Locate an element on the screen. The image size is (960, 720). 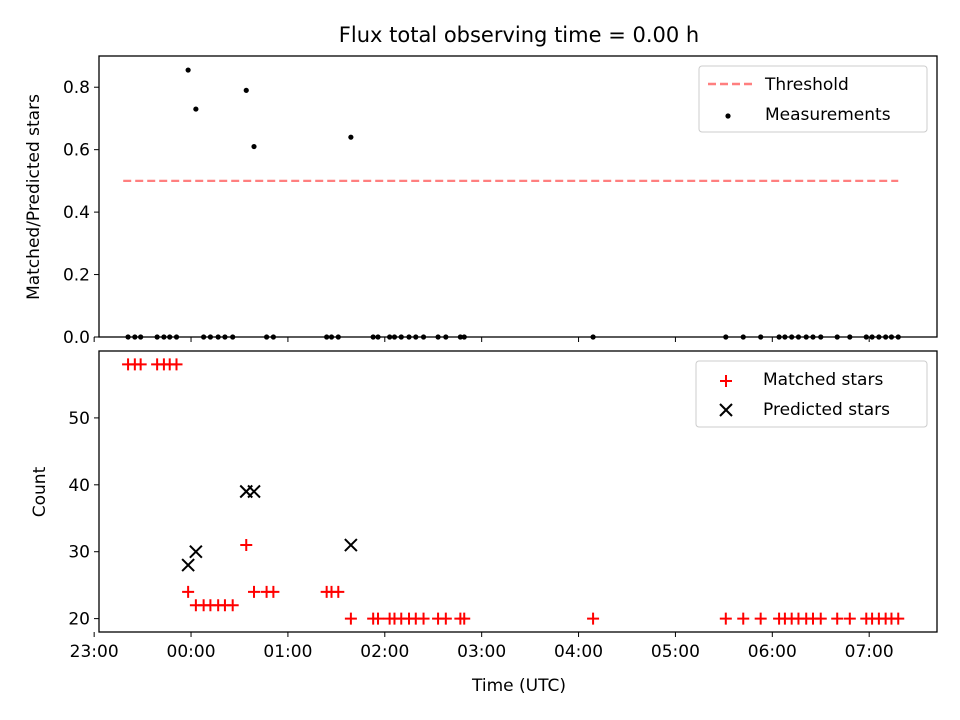
top-y-ticks: 0.0 0.2 0.4 0.6 0.8 is located at coordinates (81, 213).